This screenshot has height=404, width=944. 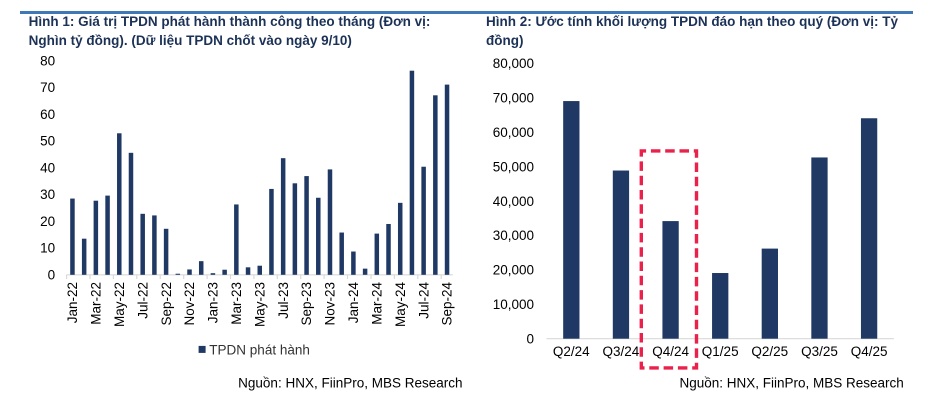 I want to click on svg-text: 70, so click(x=47, y=87).